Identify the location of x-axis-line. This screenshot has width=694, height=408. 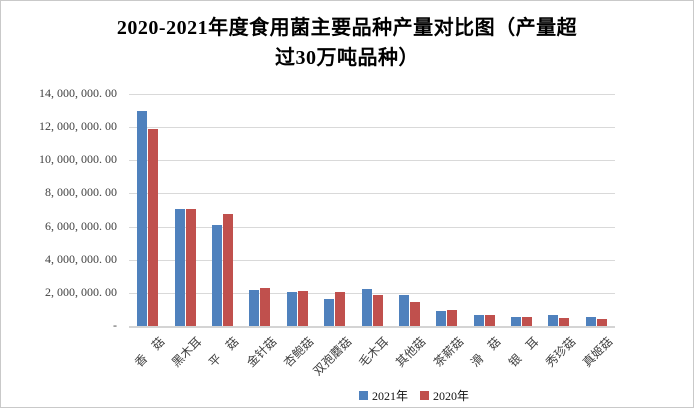
(372, 327).